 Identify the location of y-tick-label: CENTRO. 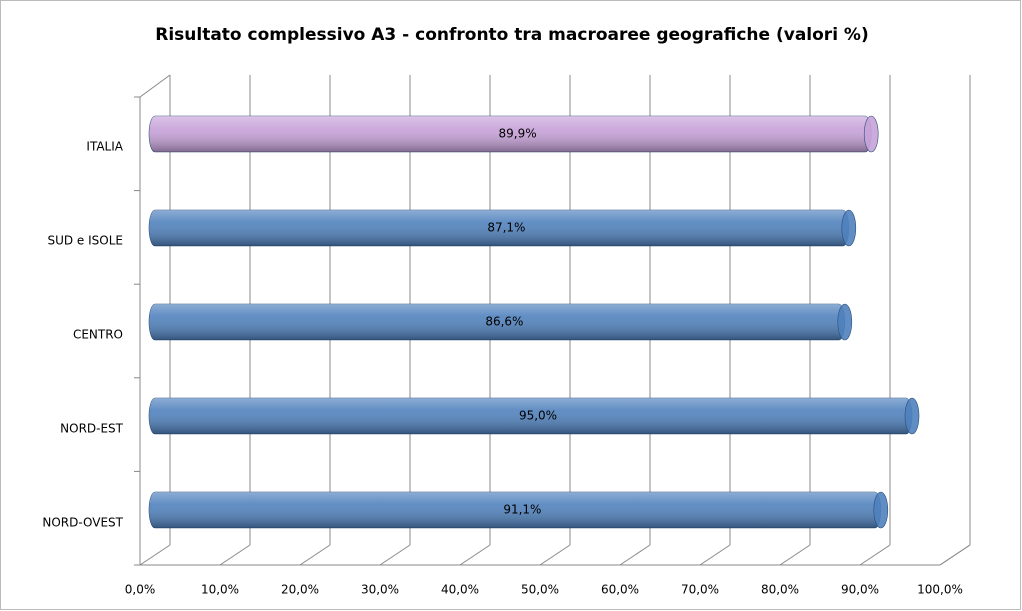
(98, 335).